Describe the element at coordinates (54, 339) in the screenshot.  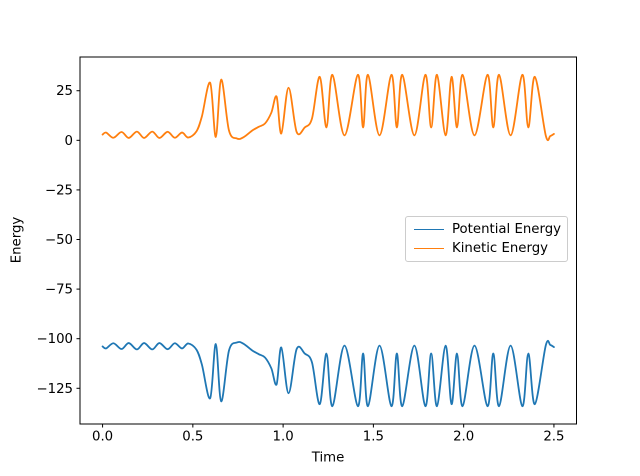
I see `y-tick-label: −100` at that location.